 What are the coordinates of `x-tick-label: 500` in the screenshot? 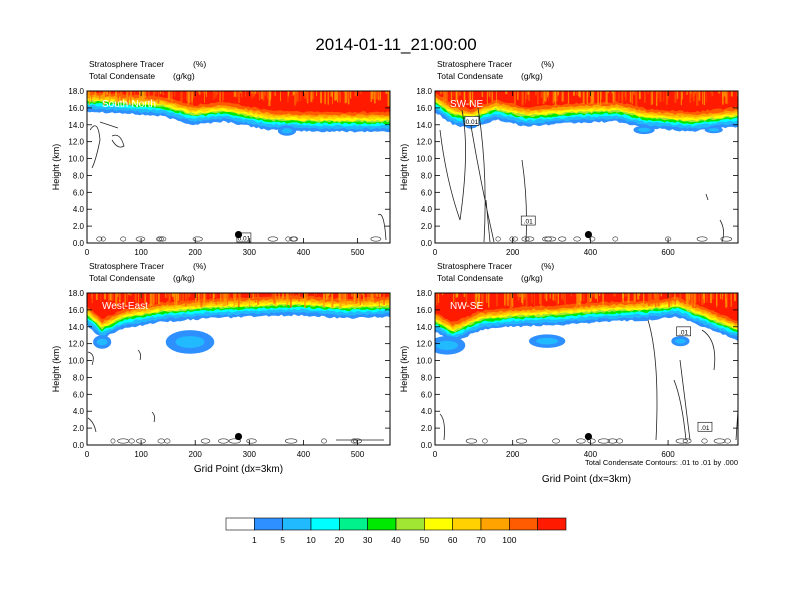 It's located at (358, 252).